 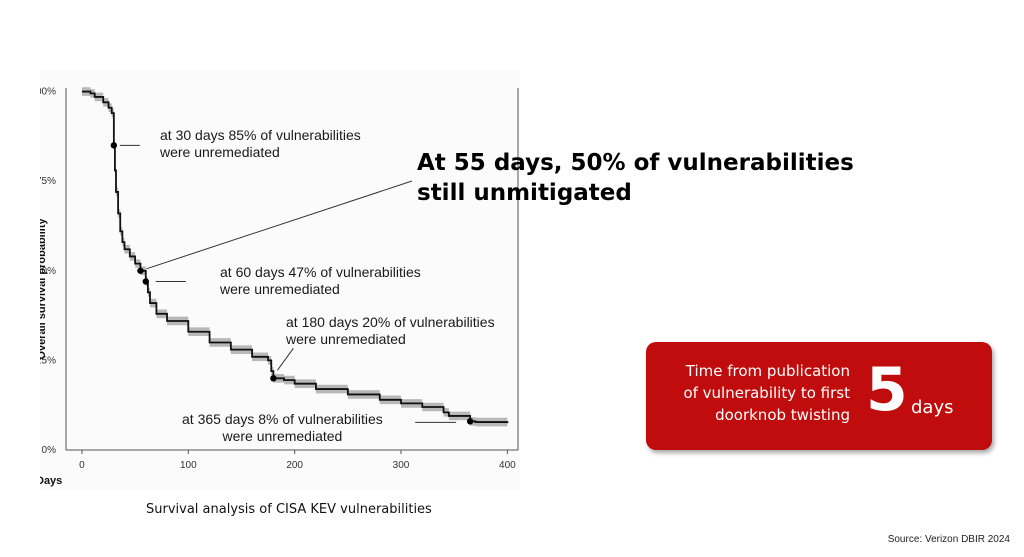 I want to click on stat-number: 5, so click(x=887, y=390).